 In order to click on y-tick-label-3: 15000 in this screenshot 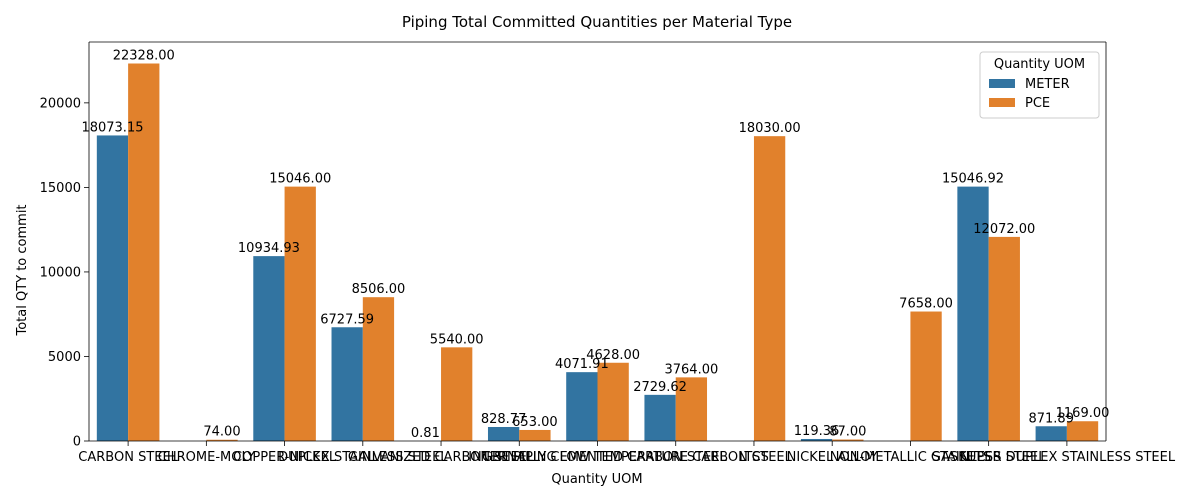, I will do `click(60, 188)`.